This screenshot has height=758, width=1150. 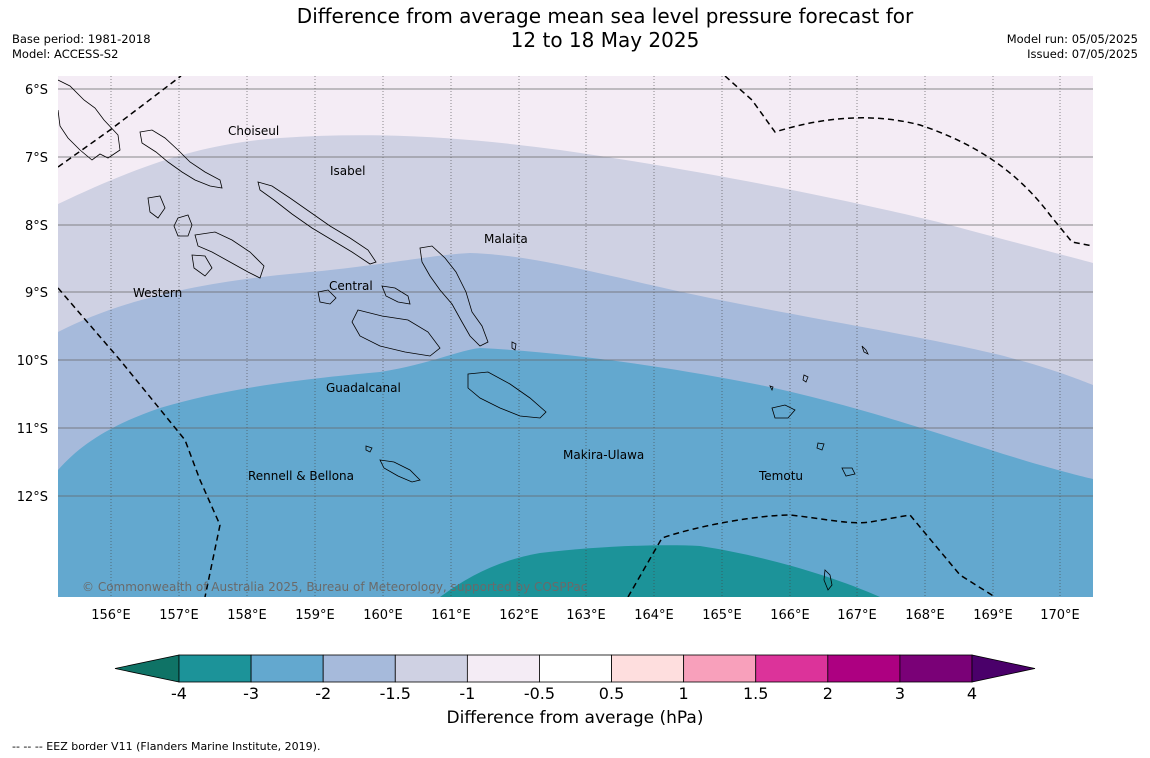 What do you see at coordinates (89, 120) in the screenshot?
I see `bougainville-island` at bounding box center [89, 120].